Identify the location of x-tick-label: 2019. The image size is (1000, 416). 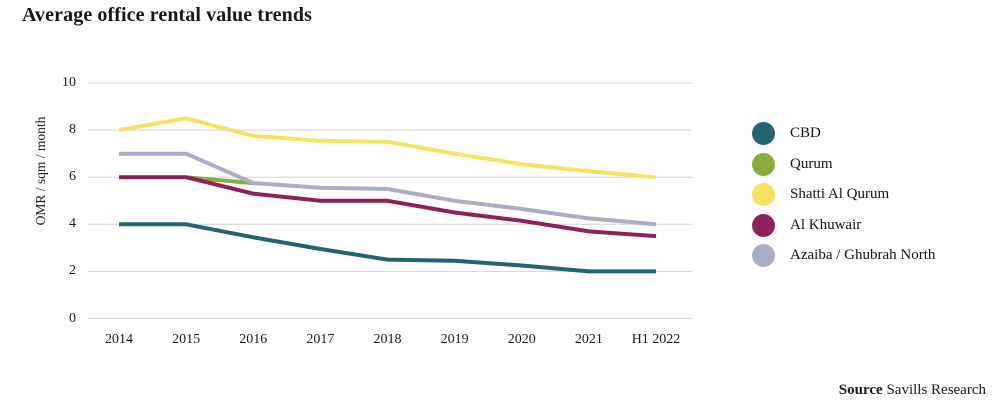
(454, 339).